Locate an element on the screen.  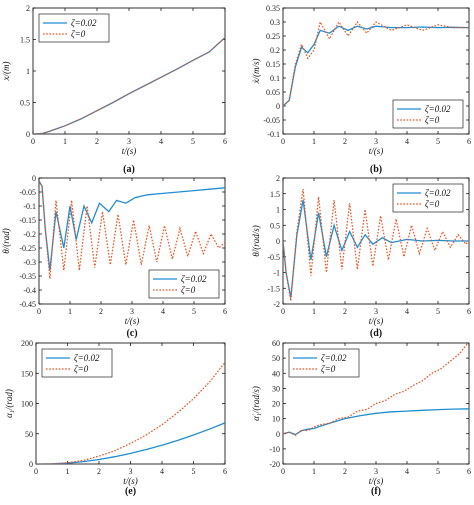
y-tick-label: 0.3 is located at coordinates (275, 22).